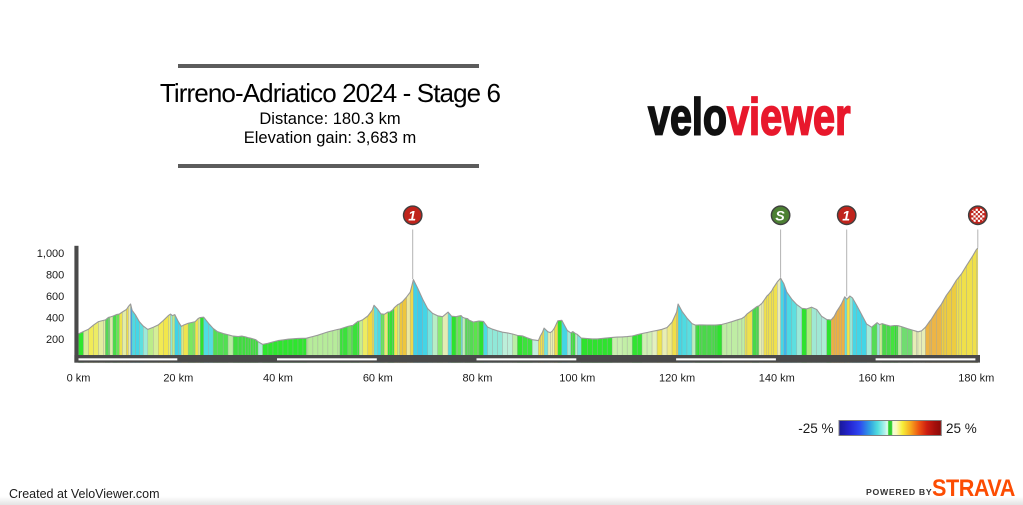  Describe the element at coordinates (961, 428) in the screenshot. I see `svg-text: 25 %` at that location.